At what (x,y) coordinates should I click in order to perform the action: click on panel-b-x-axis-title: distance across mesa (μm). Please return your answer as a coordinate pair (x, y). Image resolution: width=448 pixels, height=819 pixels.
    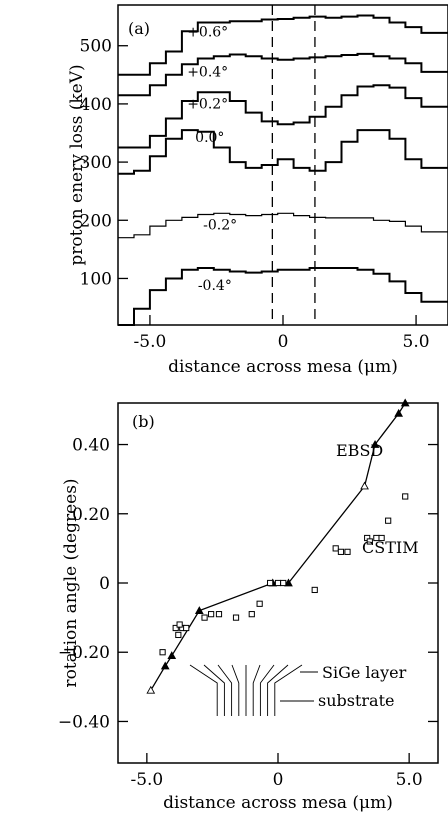
    Looking at the image, I should click on (278, 803).